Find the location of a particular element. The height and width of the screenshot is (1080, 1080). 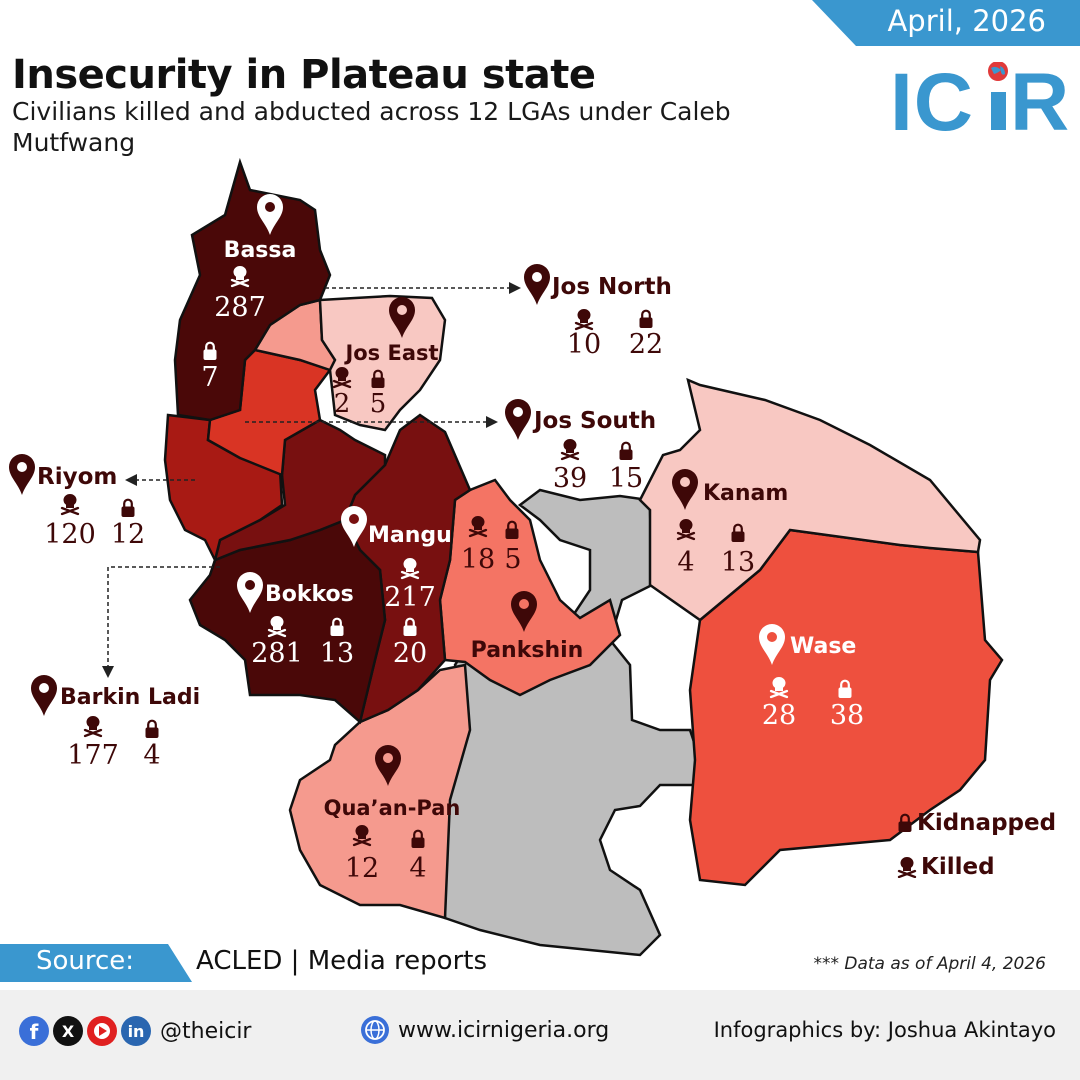

data-note: *** Data as of April 4, 2026 is located at coordinates (929, 964).